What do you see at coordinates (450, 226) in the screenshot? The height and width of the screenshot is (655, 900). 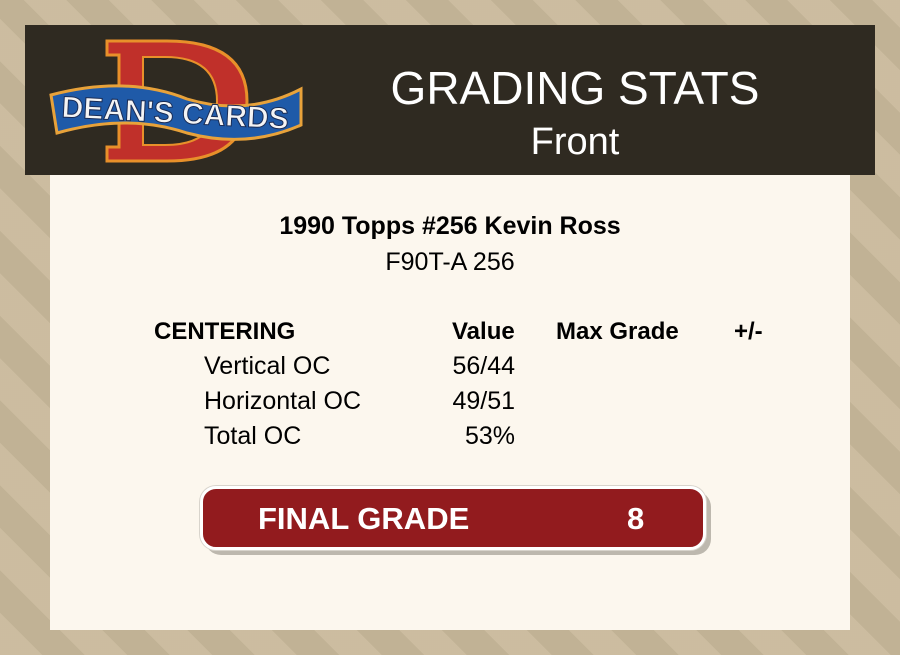 I see `card-name: 1990 Topps #256 Kevin Ross` at bounding box center [450, 226].